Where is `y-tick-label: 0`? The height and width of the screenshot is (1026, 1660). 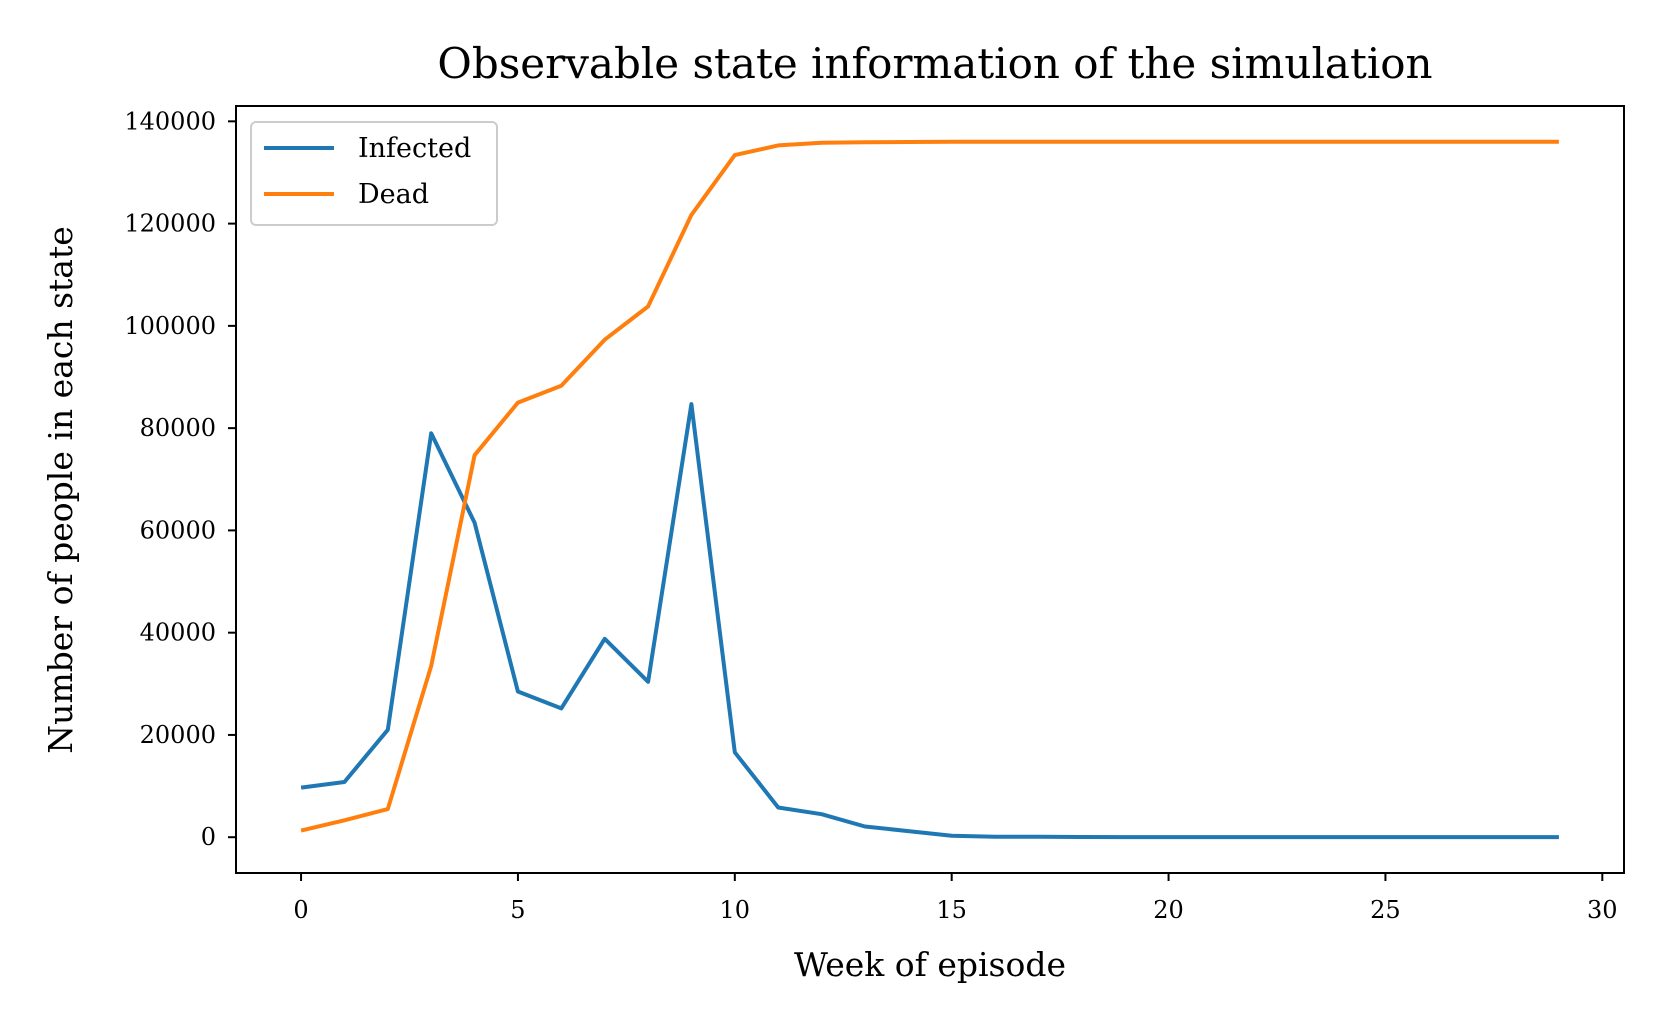
y-tick-label: 0 is located at coordinates (208, 837).